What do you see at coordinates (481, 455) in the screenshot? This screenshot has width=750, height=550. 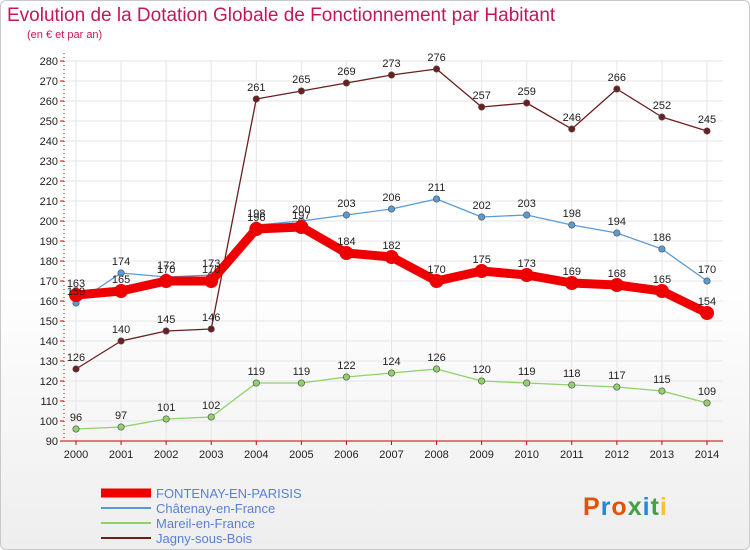 I see `x-tick-label: 2009` at bounding box center [481, 455].